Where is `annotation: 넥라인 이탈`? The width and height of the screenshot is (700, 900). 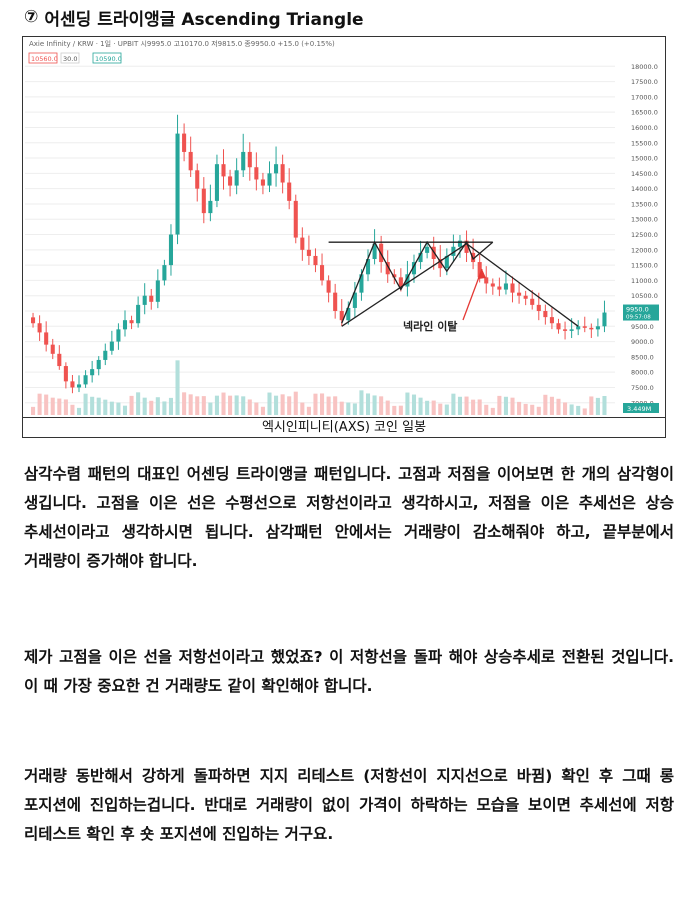
annotation: 넥라인 이탈 is located at coordinates (430, 326).